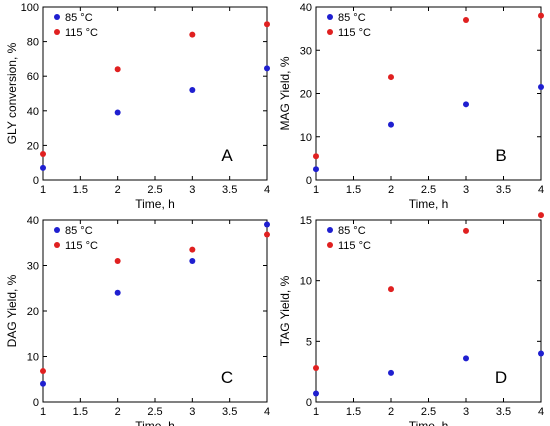  Describe the element at coordinates (501, 377) in the screenshot. I see `panel-label: D` at that location.